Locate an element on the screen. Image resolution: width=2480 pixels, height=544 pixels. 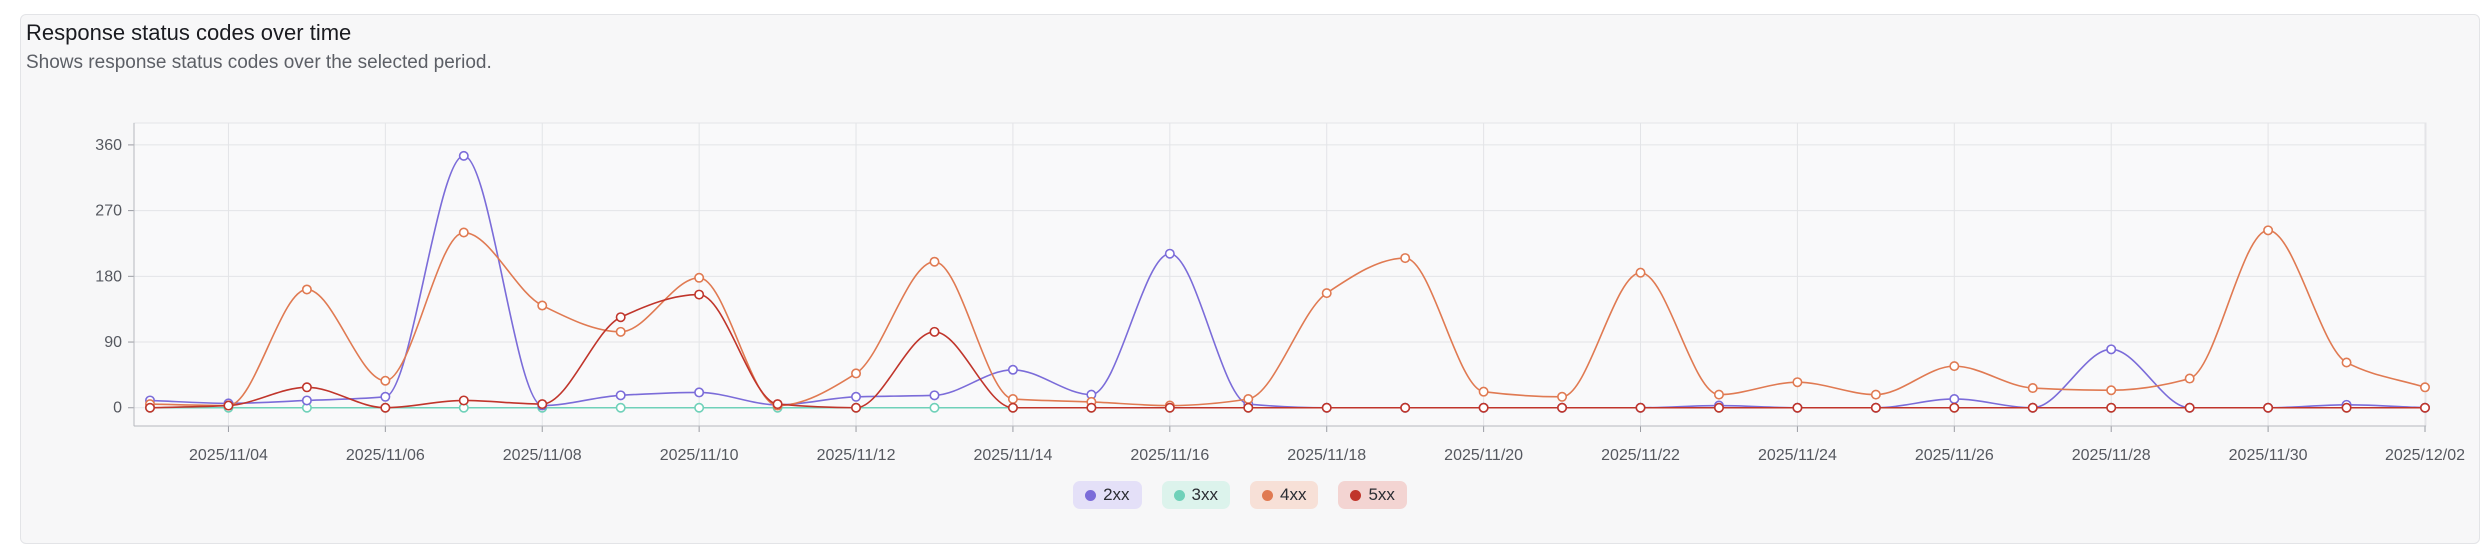
legend-swatch-3xx is located at coordinates (1179, 495).